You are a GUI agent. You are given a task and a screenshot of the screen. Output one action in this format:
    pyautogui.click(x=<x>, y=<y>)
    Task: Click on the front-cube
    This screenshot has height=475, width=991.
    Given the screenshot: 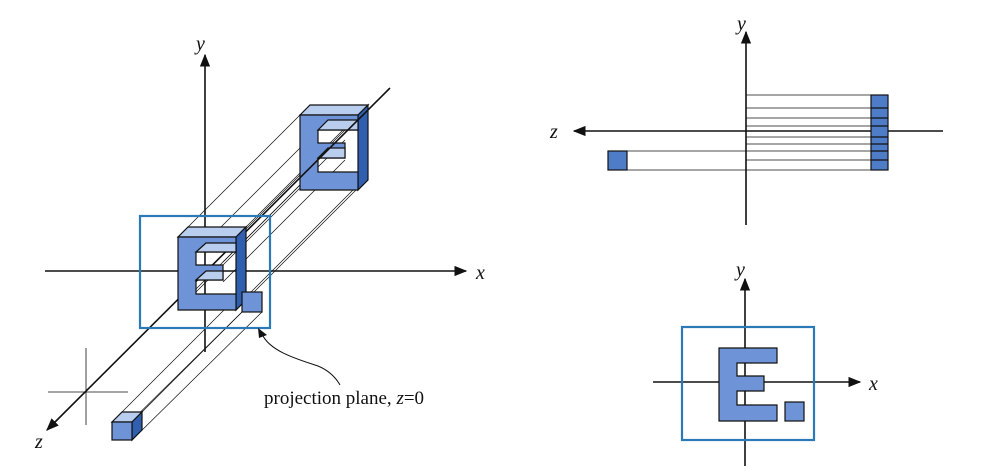 What is the action you would take?
    pyautogui.click(x=794, y=411)
    